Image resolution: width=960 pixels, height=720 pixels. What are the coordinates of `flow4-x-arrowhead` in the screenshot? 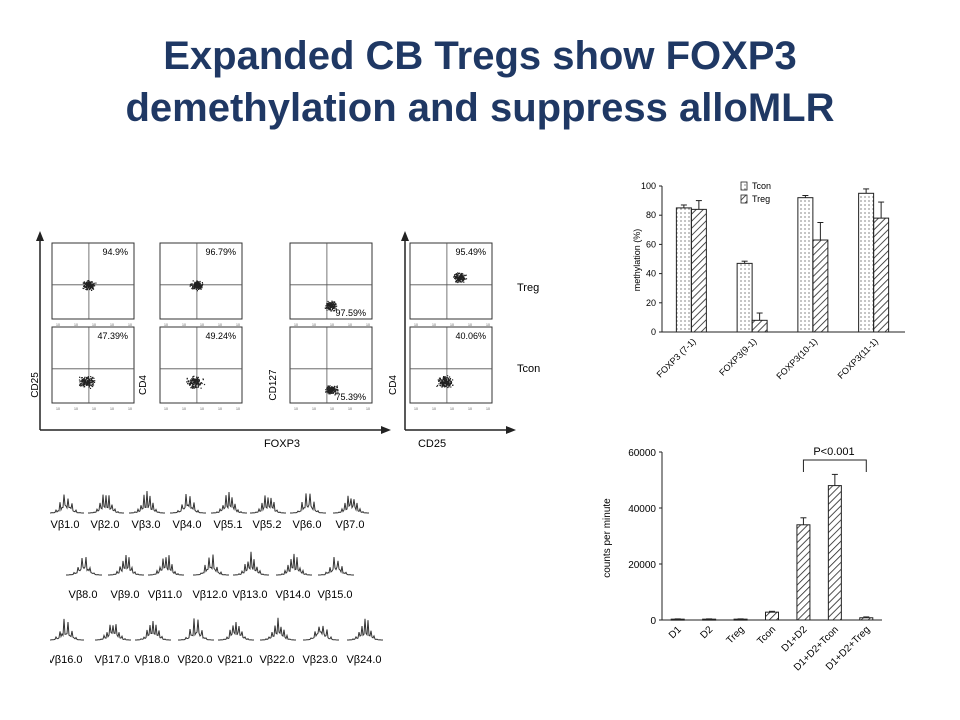 It's located at (511, 430).